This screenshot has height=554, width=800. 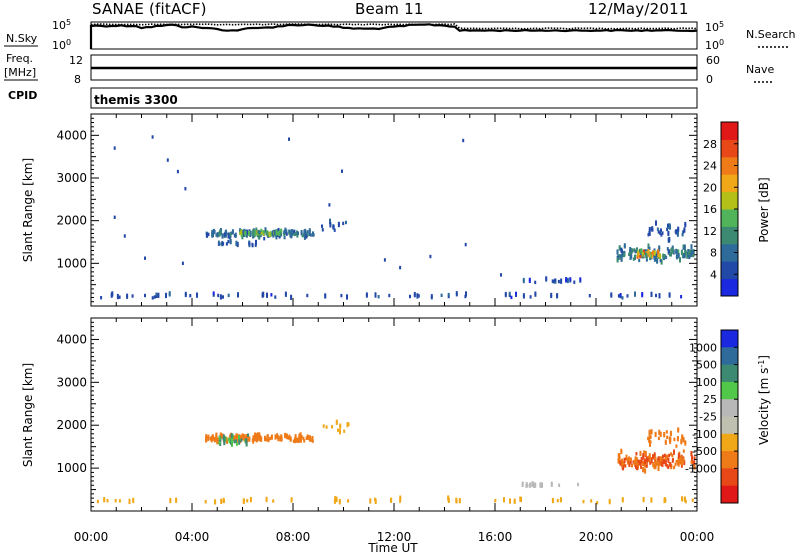 I want to click on nsky-label: N.Sky, so click(x=22, y=38).